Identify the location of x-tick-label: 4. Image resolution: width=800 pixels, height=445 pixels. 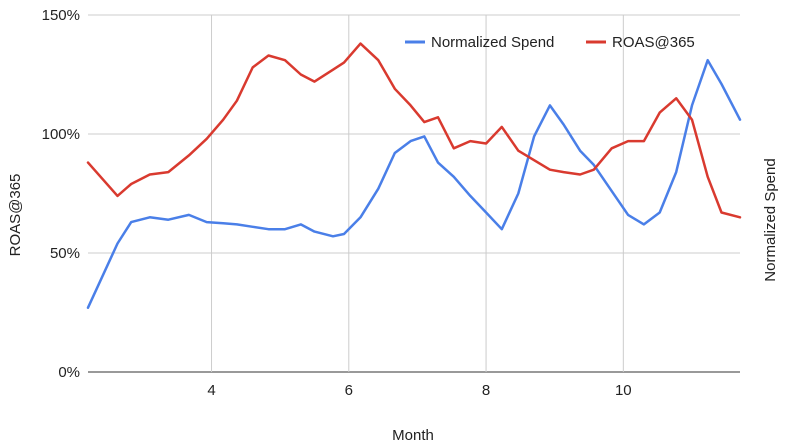
(211, 390).